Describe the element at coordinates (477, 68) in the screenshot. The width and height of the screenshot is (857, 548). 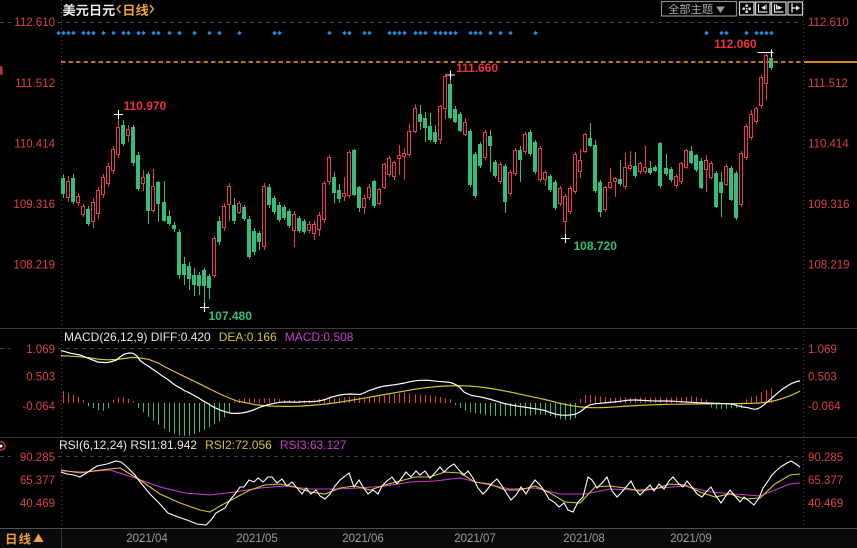
I see `svg-text: 111.660` at that location.